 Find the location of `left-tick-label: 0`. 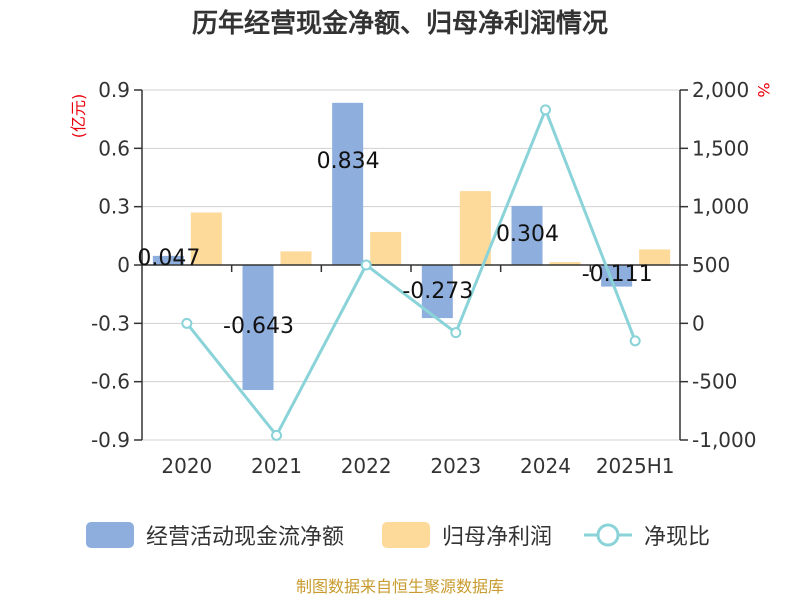

left-tick-label: 0 is located at coordinates (123, 265).